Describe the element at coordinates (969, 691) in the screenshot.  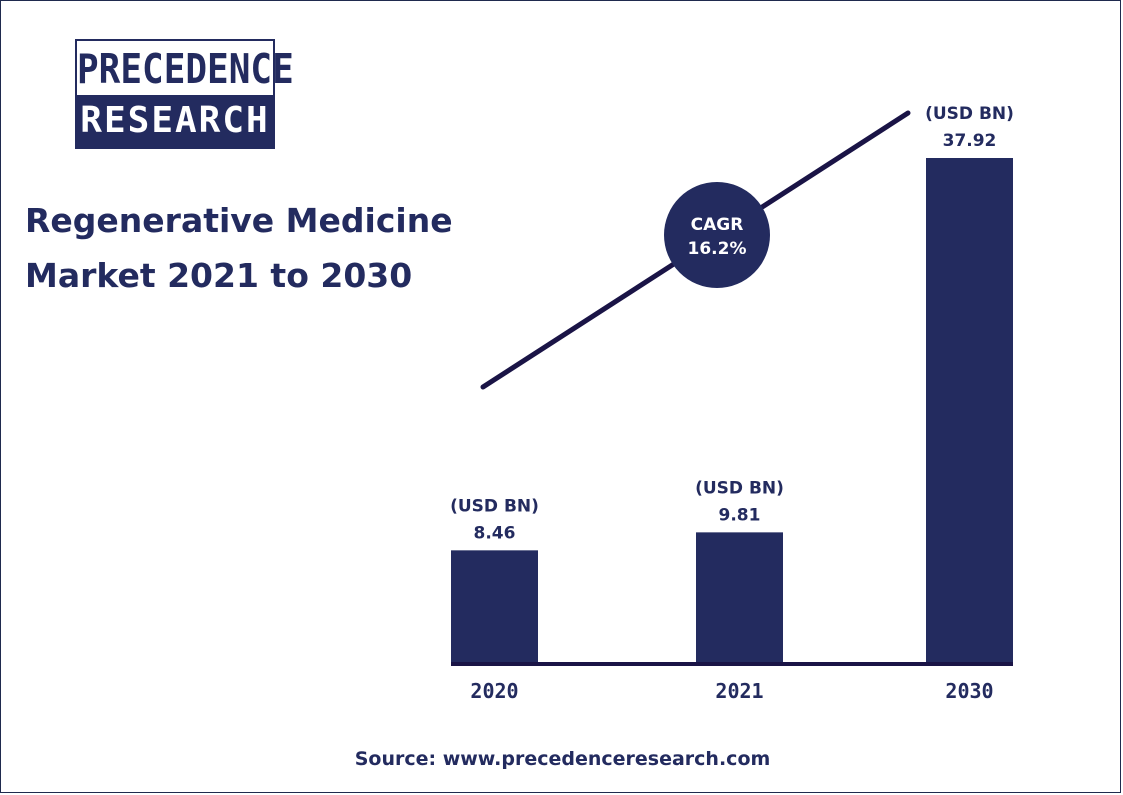
I see `x-tick-label-2030: 2030` at that location.